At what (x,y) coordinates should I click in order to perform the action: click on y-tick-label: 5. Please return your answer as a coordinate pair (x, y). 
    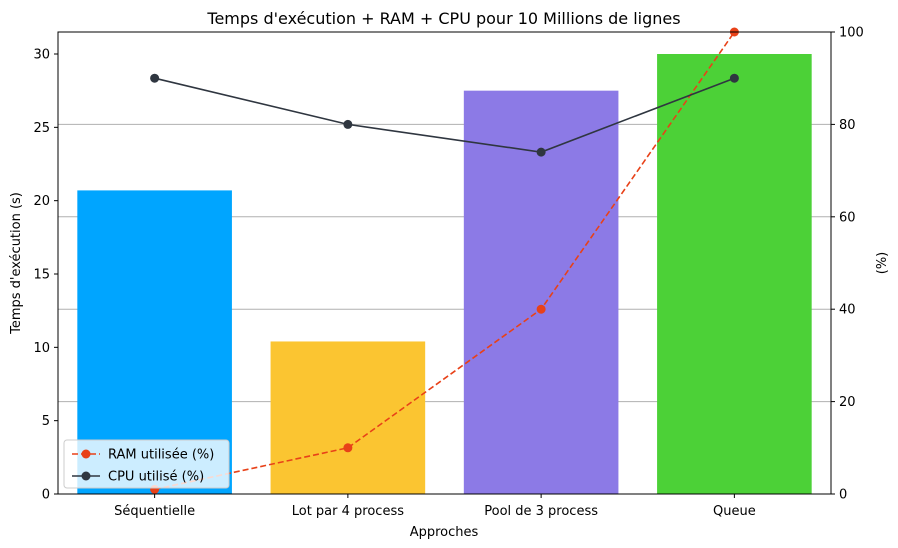
    Looking at the image, I should click on (46, 421).